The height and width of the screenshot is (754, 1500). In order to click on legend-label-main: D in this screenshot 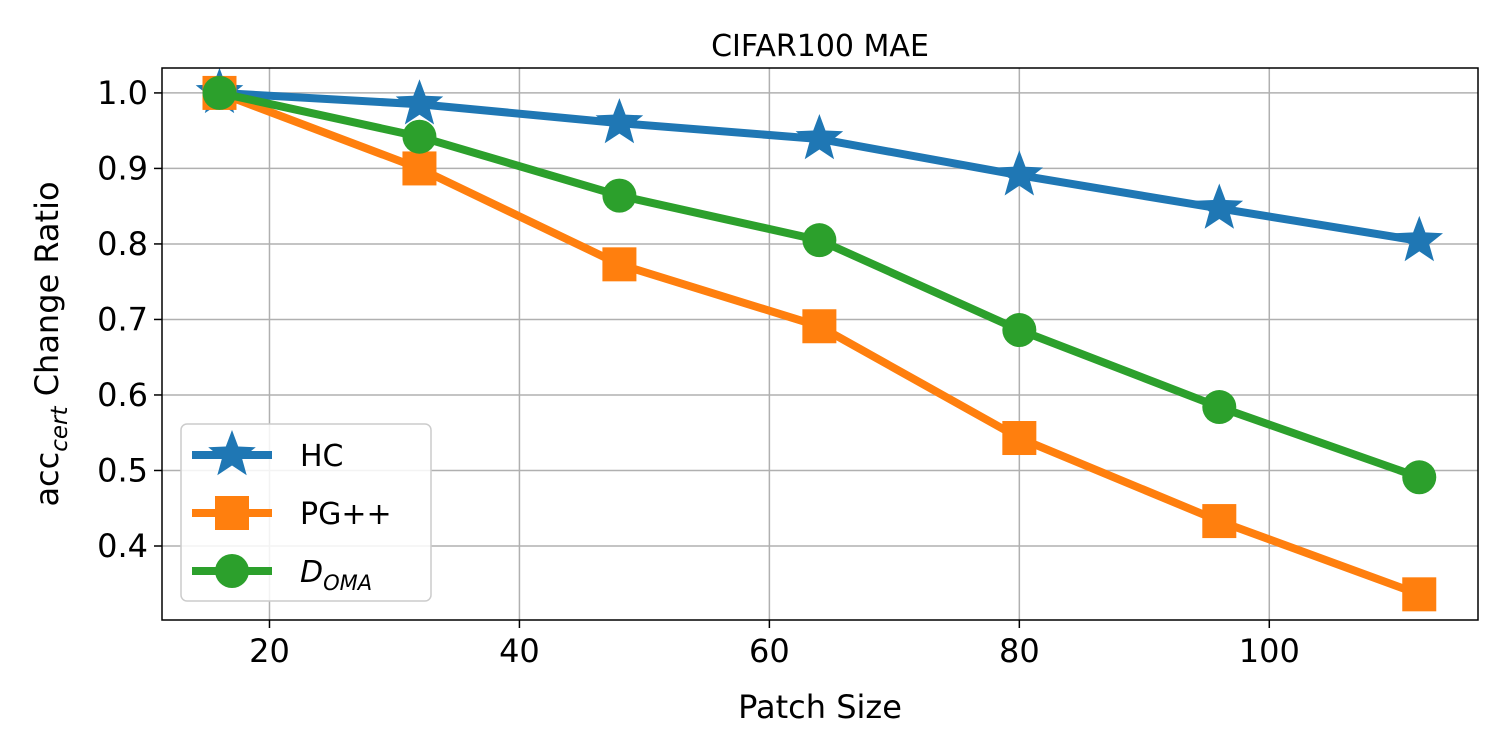, I will do `click(311, 572)`.